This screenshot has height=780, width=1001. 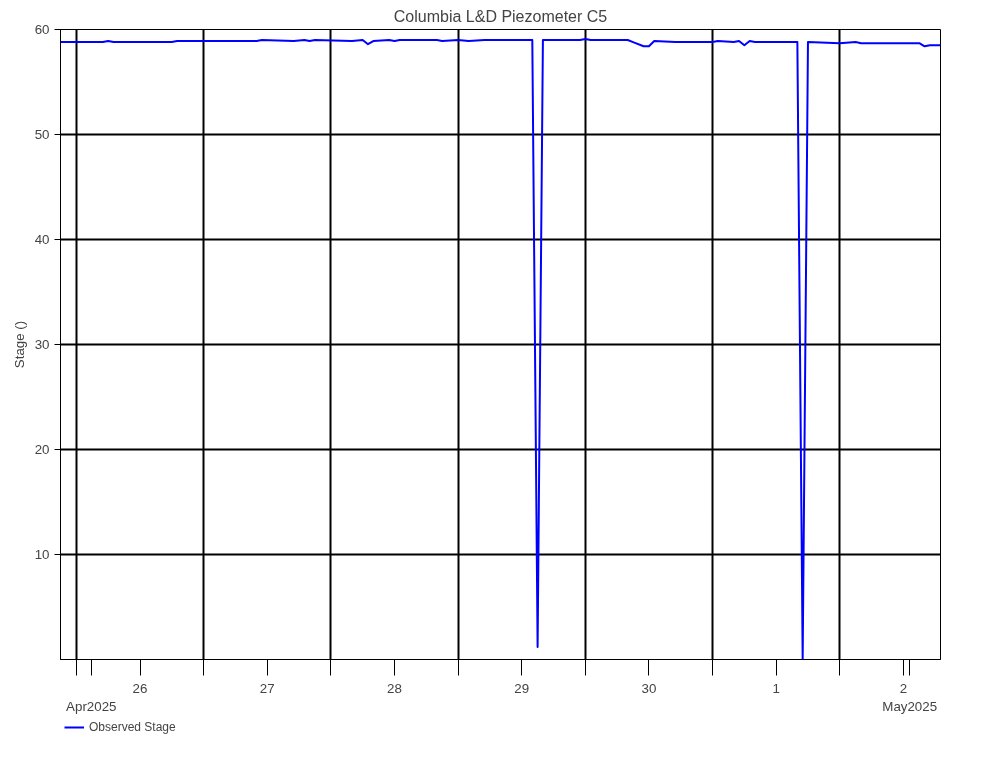 I want to click on y-tick-label: 40, so click(x=42, y=239).